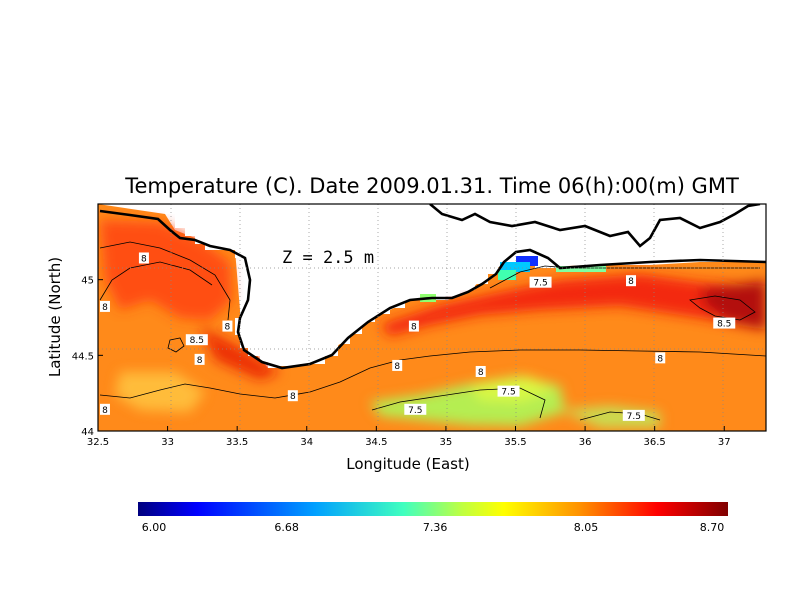 This screenshot has width=800, height=600. Describe the element at coordinates (55, 317) in the screenshot. I see `y-axis-label: Latitude (North)` at that location.